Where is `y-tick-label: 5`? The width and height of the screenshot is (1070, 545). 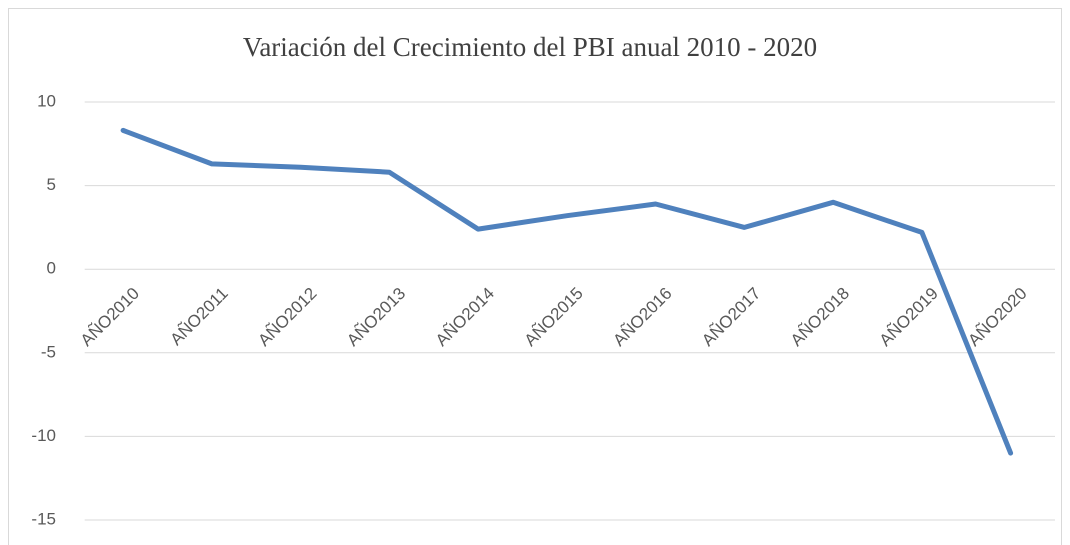
y-tick-label: 5 is located at coordinates (51, 184).